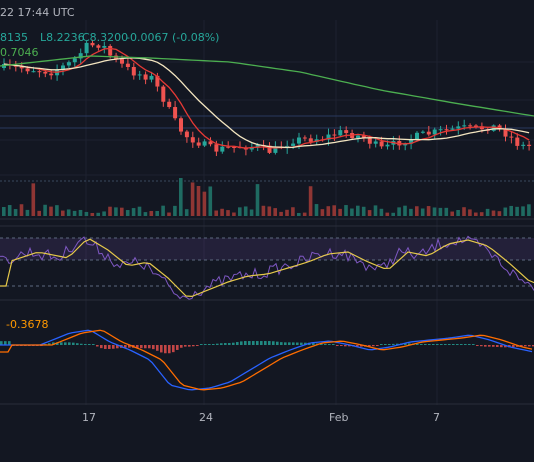 The image size is (534, 462). I want to click on ma-slow-line, so click(267, 86).